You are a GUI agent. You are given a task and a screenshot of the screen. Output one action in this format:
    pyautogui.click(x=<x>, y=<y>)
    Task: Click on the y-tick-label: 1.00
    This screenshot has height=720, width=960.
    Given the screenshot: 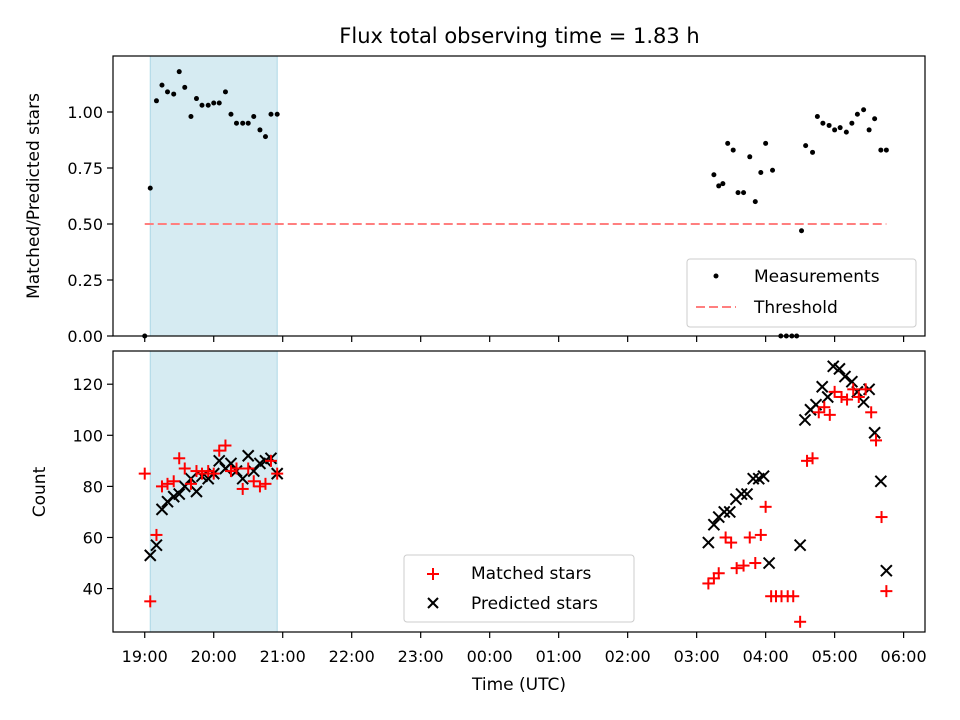 What is the action you would take?
    pyautogui.click(x=85, y=112)
    